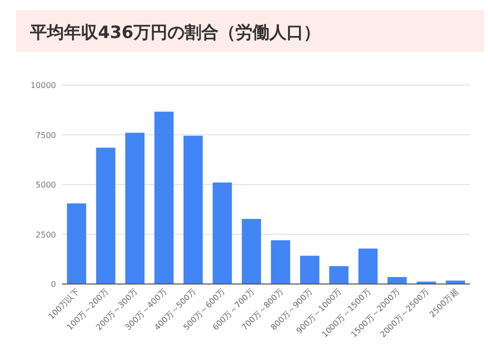 This screenshot has height=358, width=488. What do you see at coordinates (53, 284) in the screenshot?
I see `y-tick-label: 0` at bounding box center [53, 284].